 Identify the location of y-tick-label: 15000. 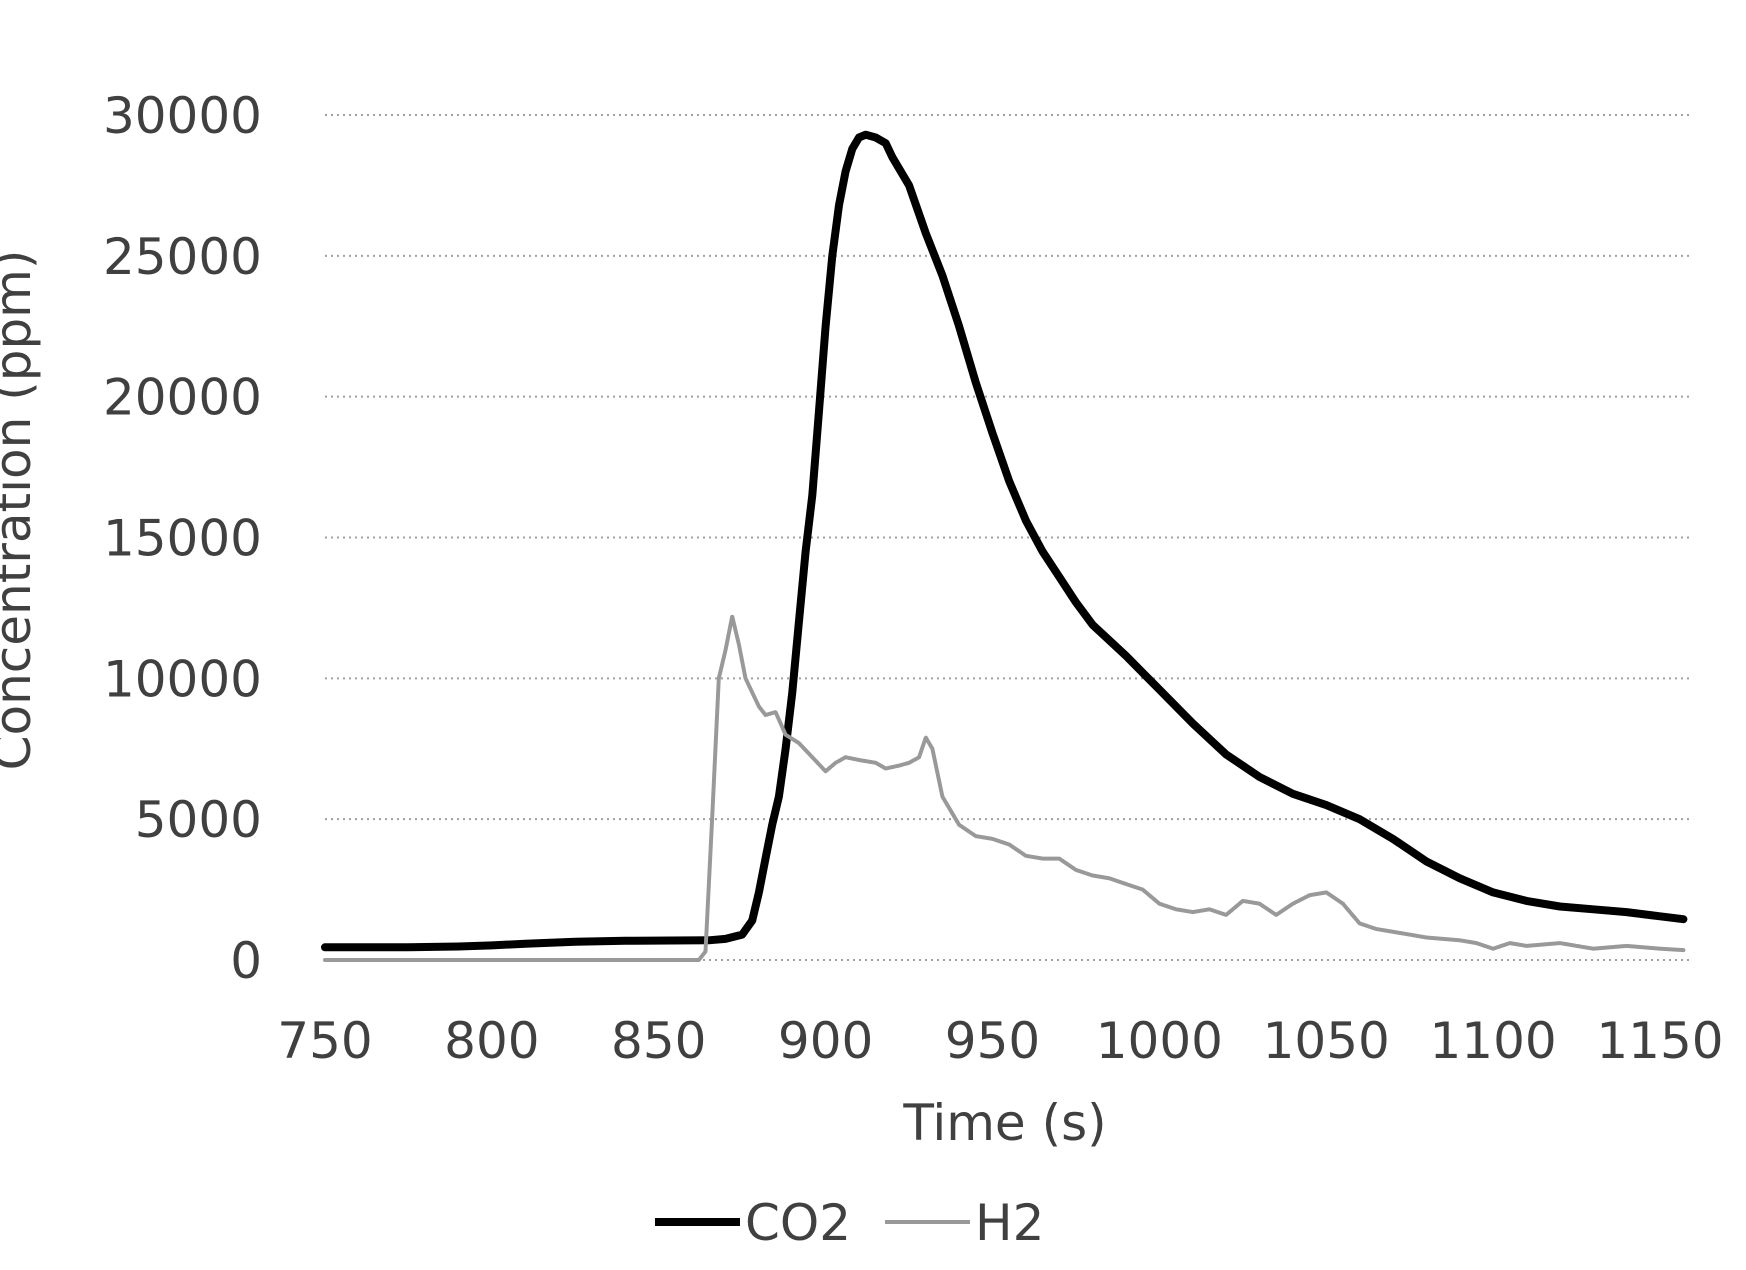
(182, 539).